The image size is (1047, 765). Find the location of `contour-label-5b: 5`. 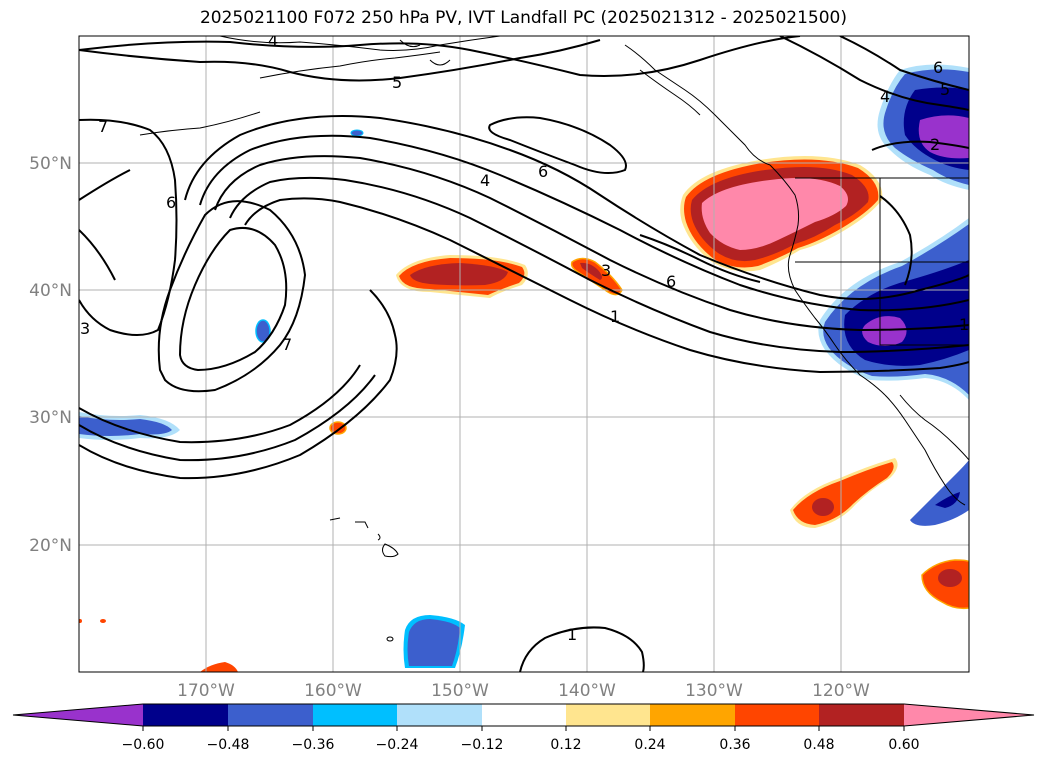

contour-label-5b: 5 is located at coordinates (945, 89).